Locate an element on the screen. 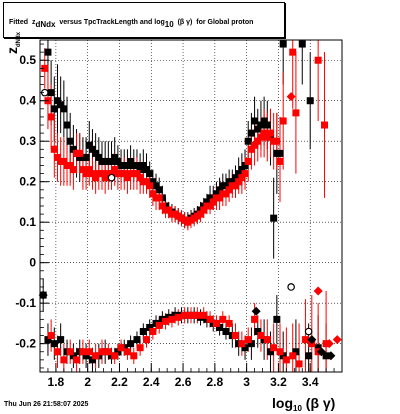  x-tick-label: 2 is located at coordinates (87, 382).